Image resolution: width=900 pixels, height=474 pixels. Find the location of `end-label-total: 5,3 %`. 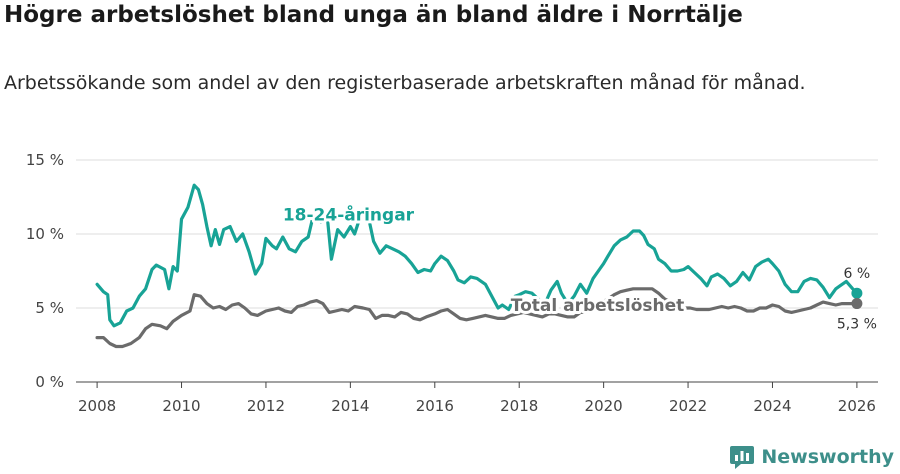

end-label-total: 5,3 % is located at coordinates (857, 325).